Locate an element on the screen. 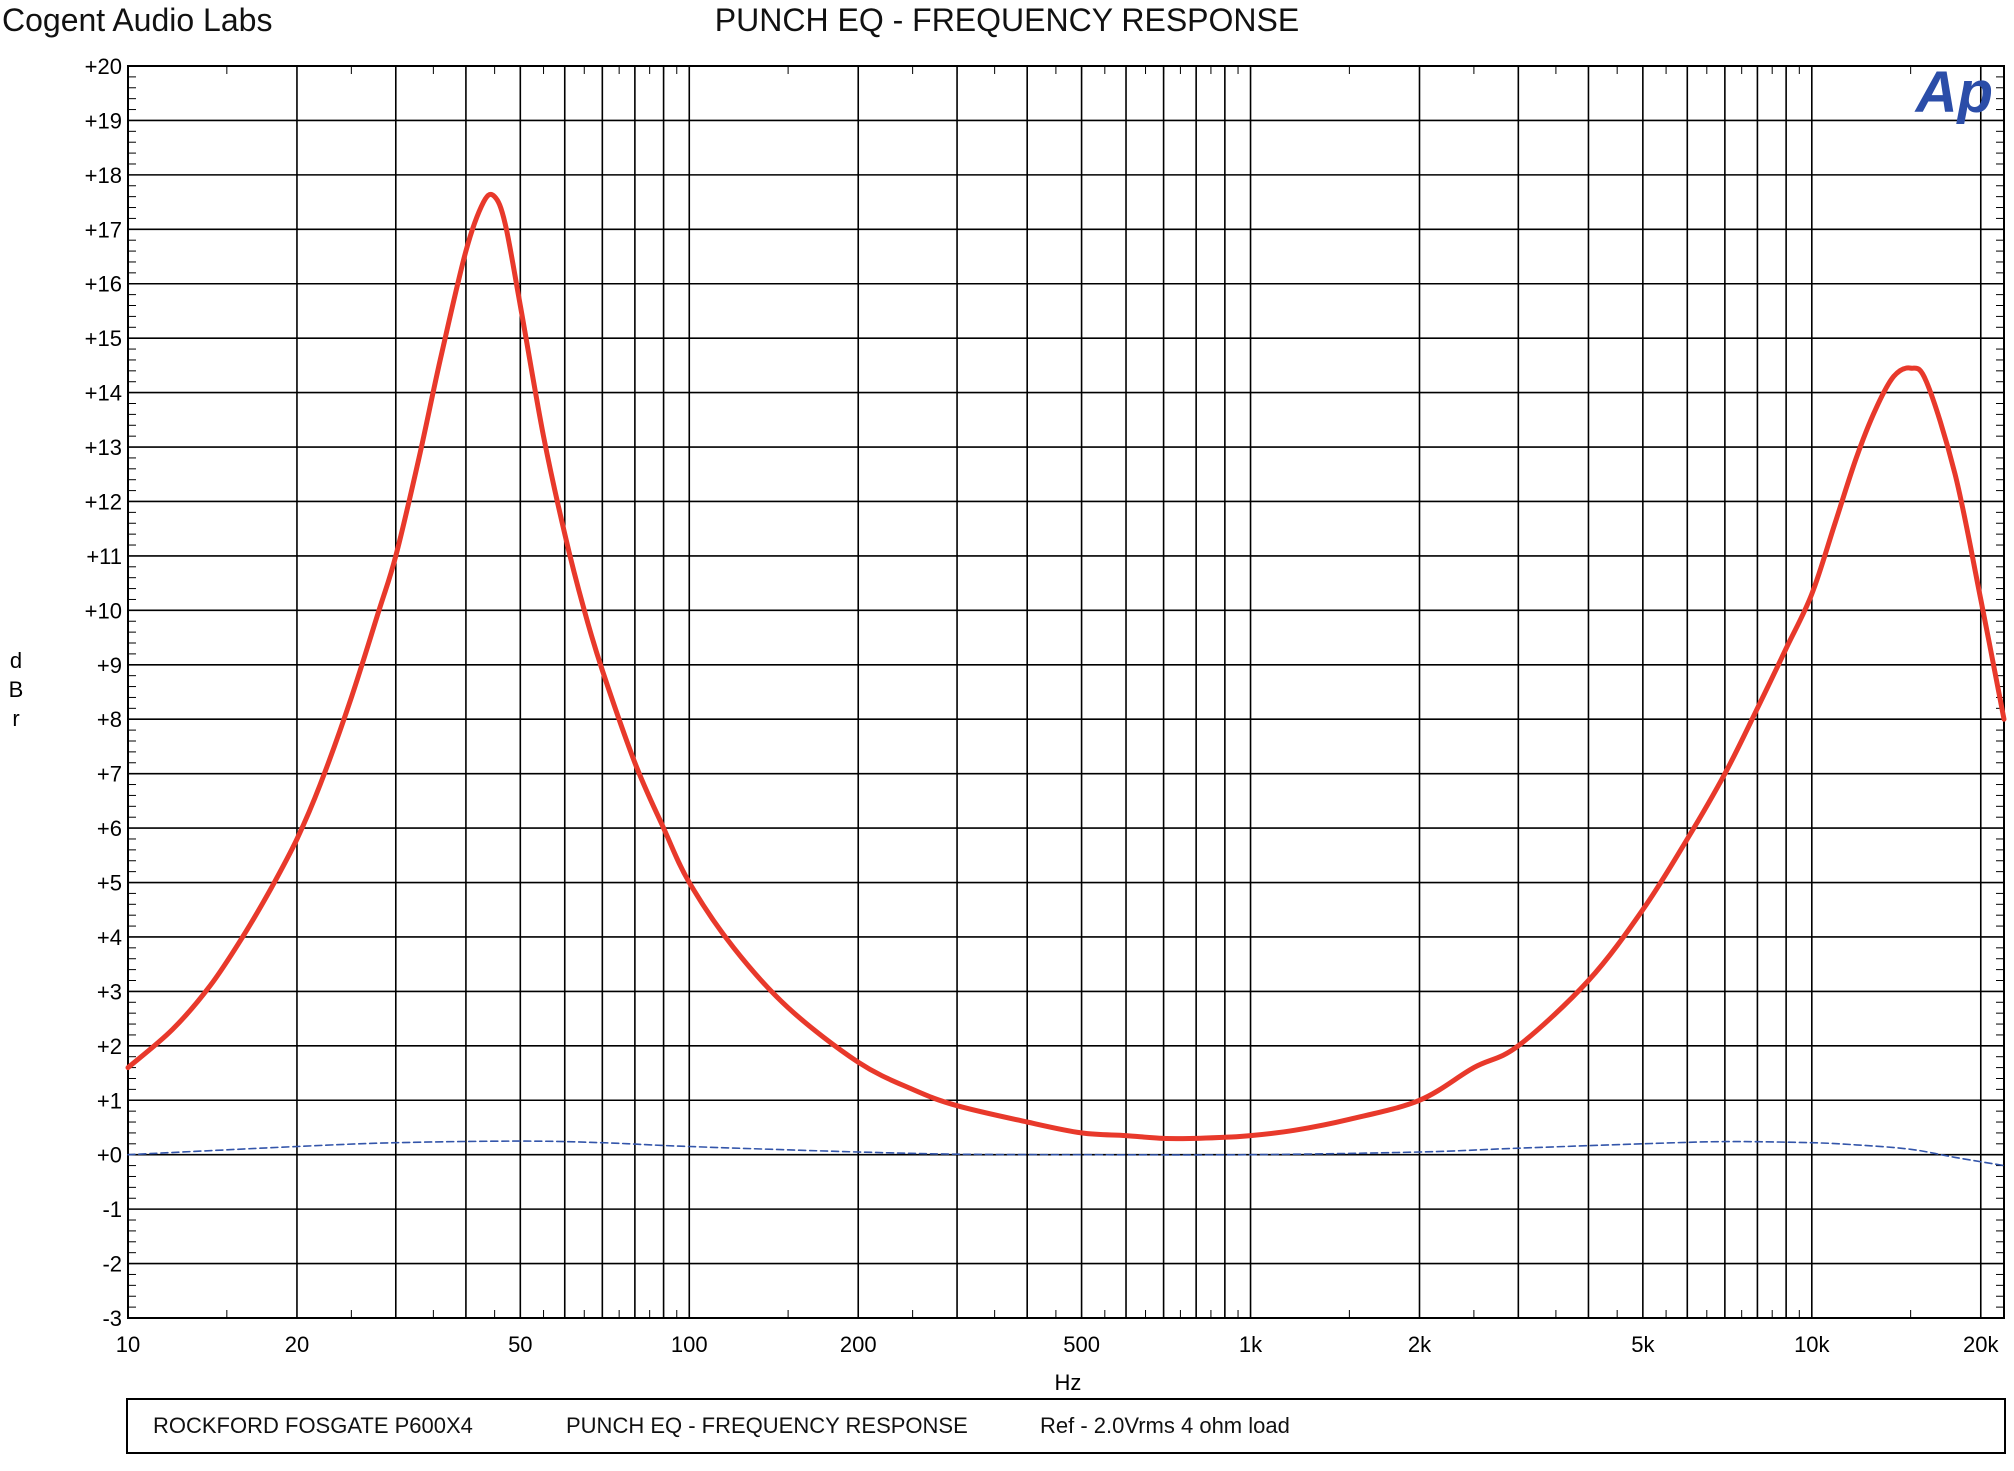 This screenshot has width=2014, height=1471. footer-reference: Ref - 2.0Vrms 4 ohm load is located at coordinates (1165, 1425).